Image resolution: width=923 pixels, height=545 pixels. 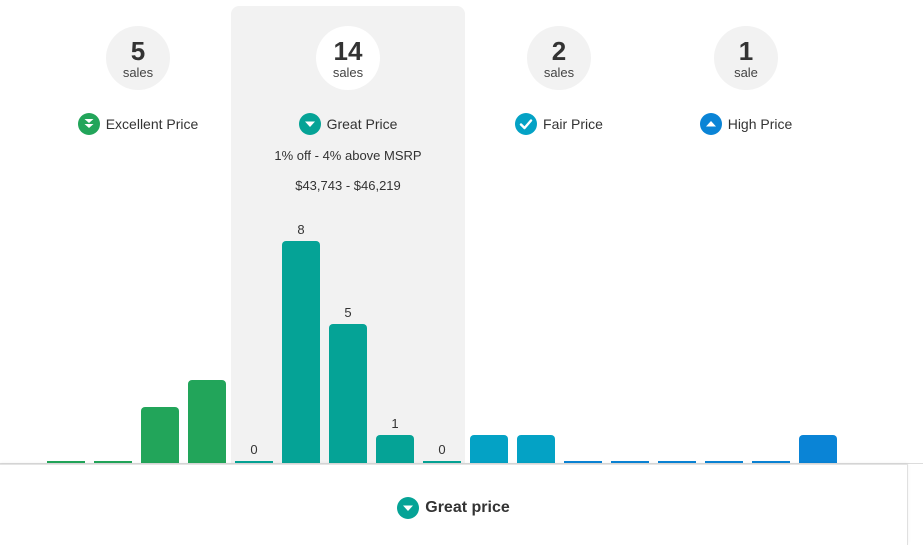 What do you see at coordinates (348, 312) in the screenshot?
I see `bar-value-label: 5` at bounding box center [348, 312].